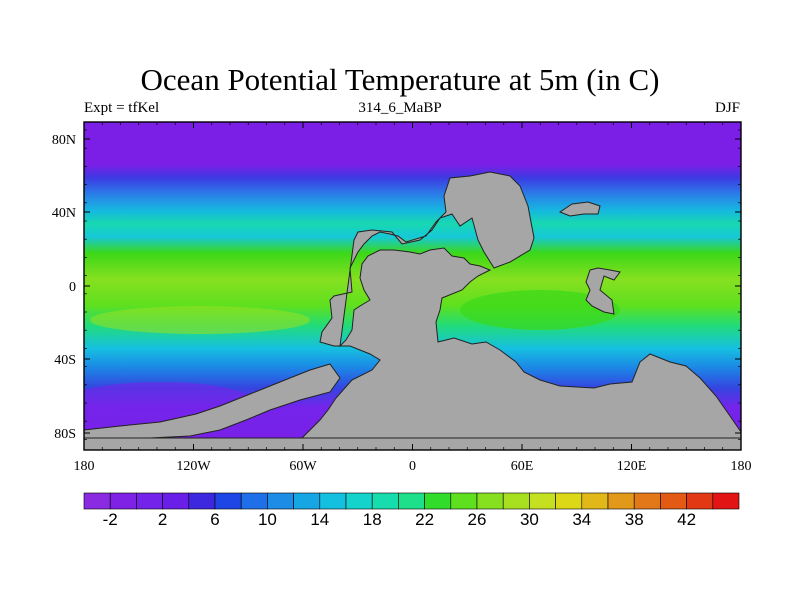 This screenshot has width=800, height=600. I want to click on lon-tick-label: 60E, so click(522, 466).